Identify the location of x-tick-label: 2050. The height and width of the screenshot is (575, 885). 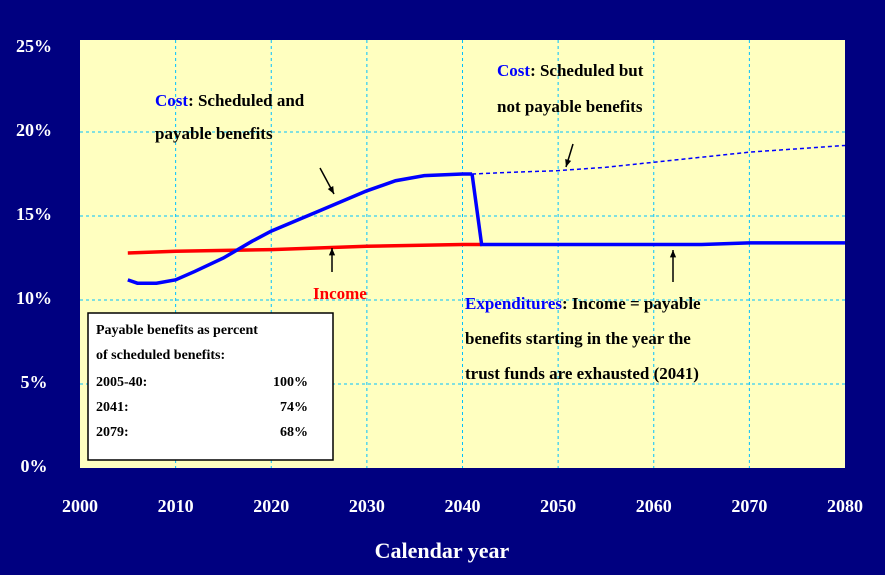
(558, 506).